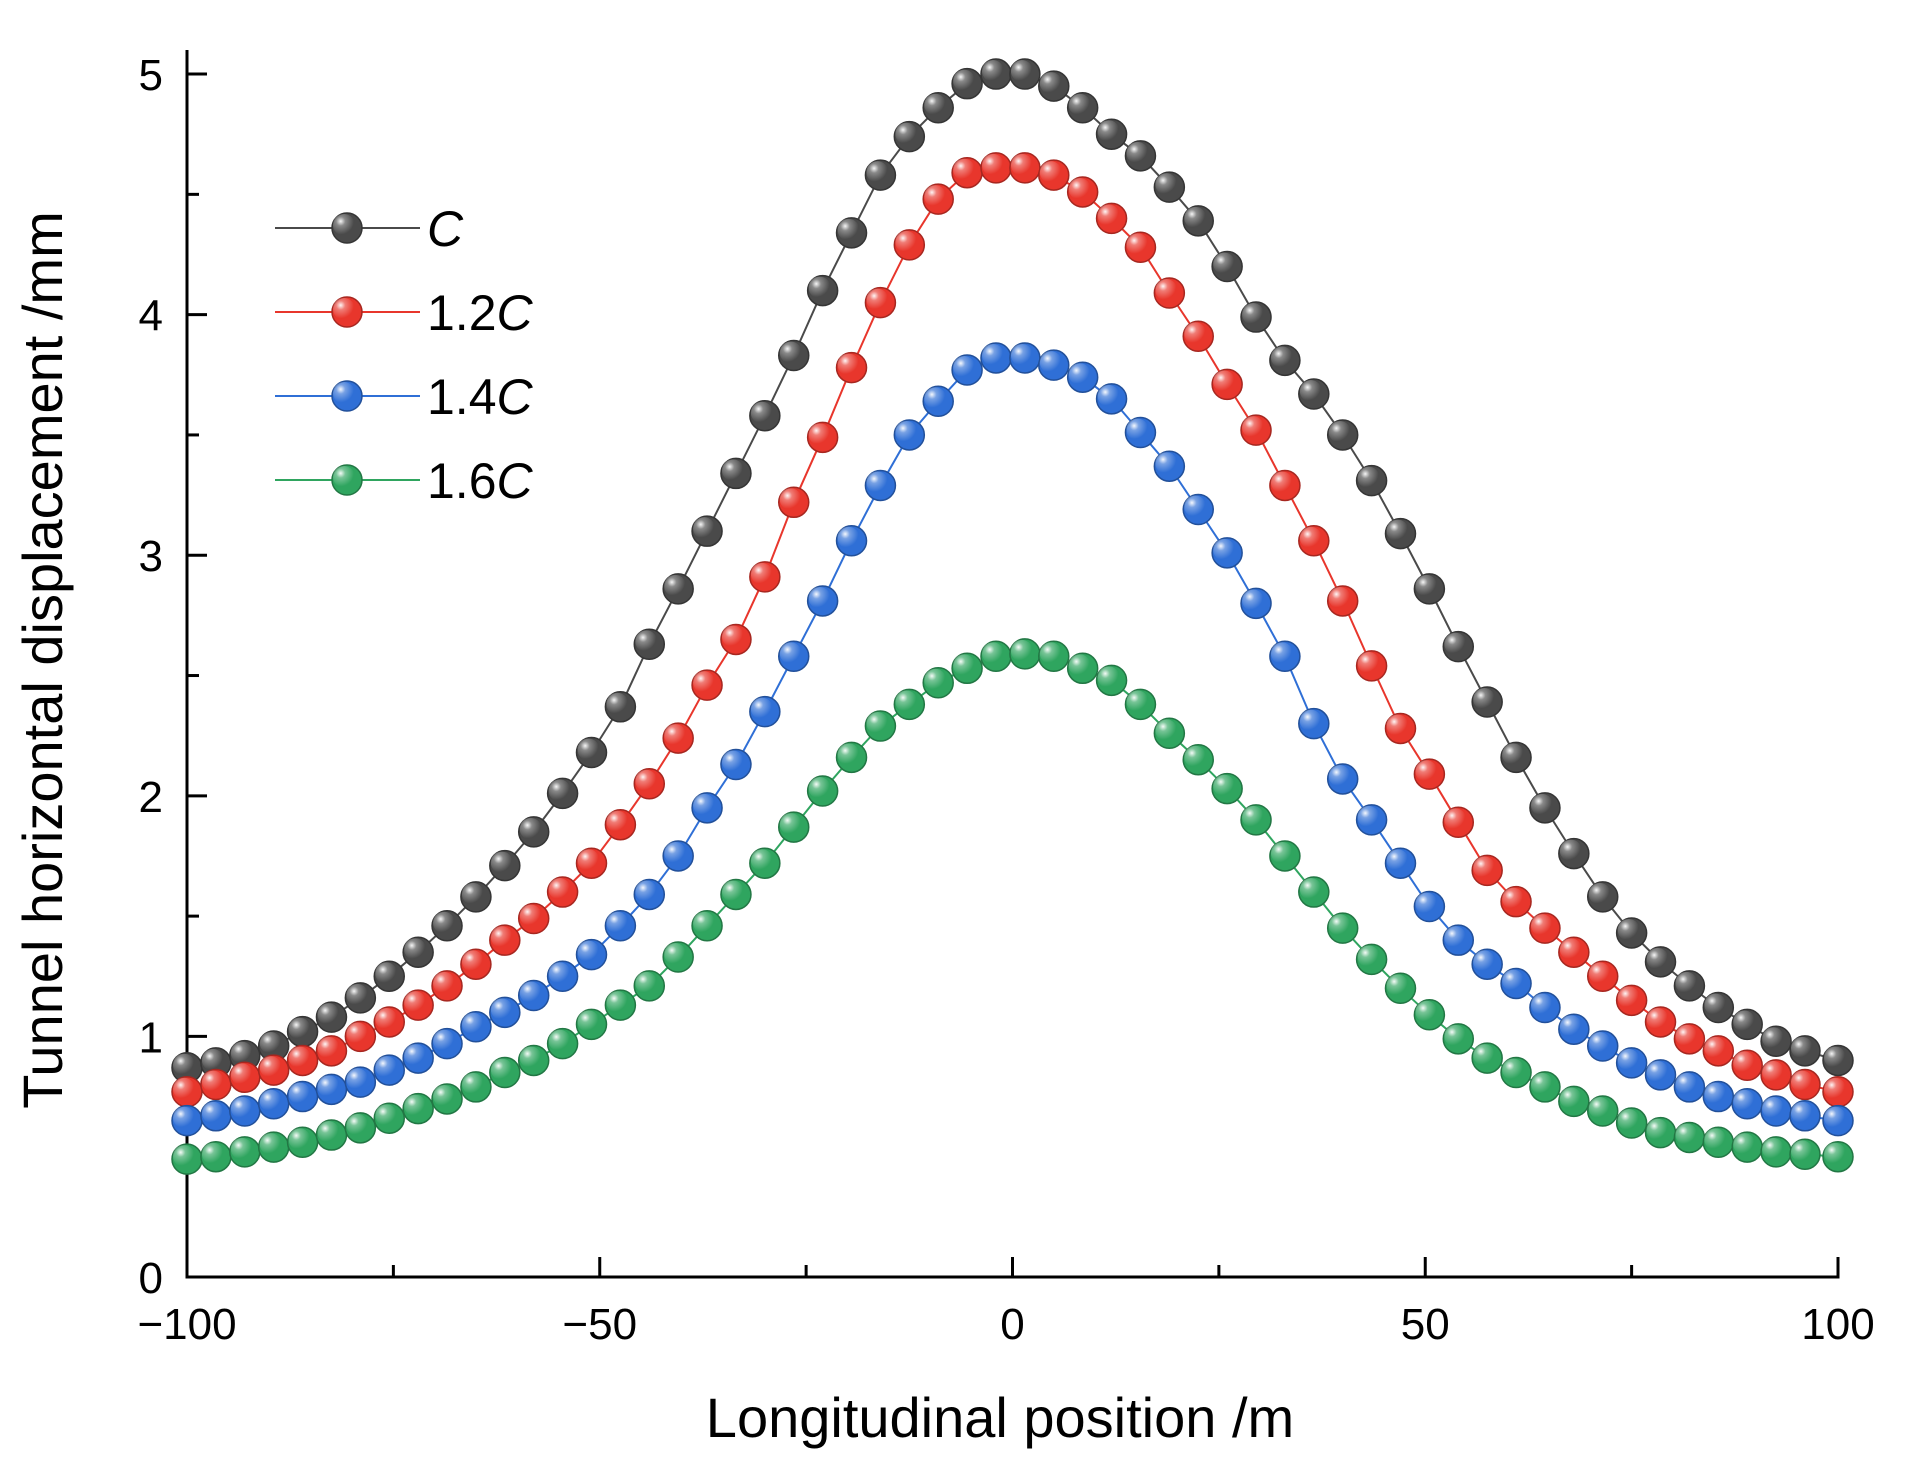 Image resolution: width=1914 pixels, height=1473 pixels. Describe the element at coordinates (462, 481) in the screenshot. I see `legend-label-prefix: 1.6` at that location.